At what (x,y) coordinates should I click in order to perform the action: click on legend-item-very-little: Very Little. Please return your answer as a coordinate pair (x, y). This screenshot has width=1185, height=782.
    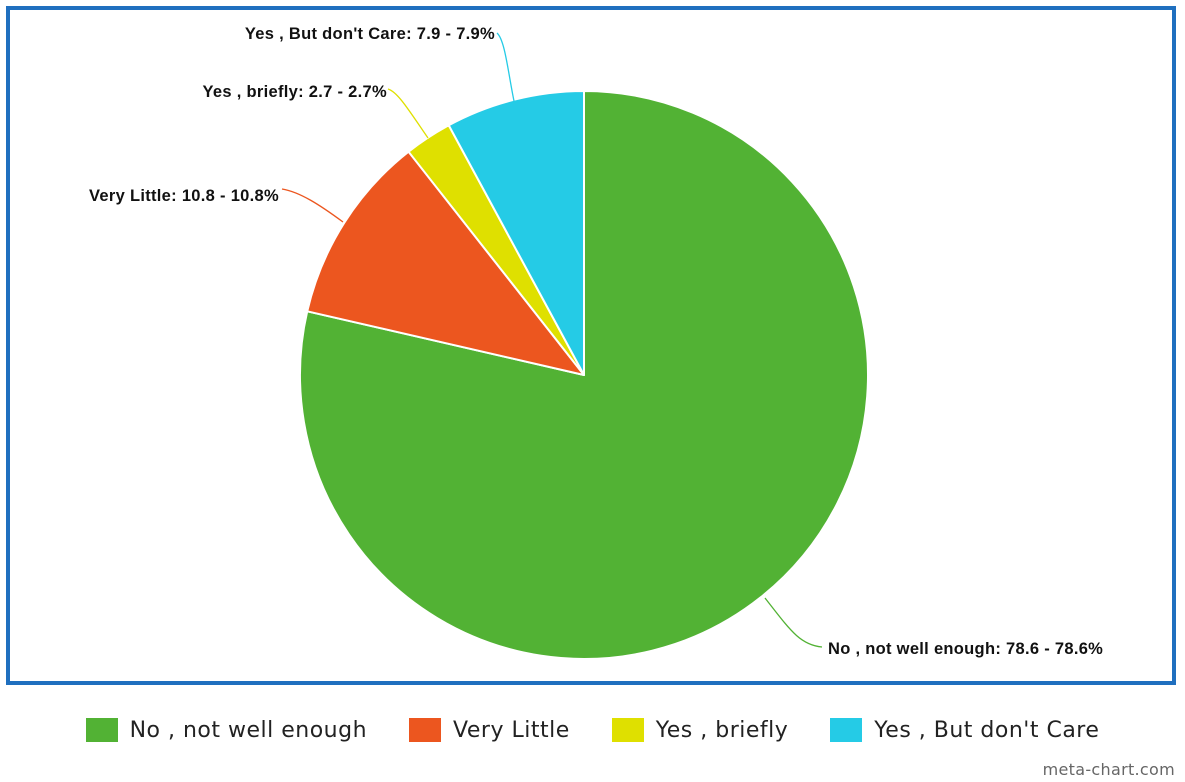
    Looking at the image, I should click on (489, 730).